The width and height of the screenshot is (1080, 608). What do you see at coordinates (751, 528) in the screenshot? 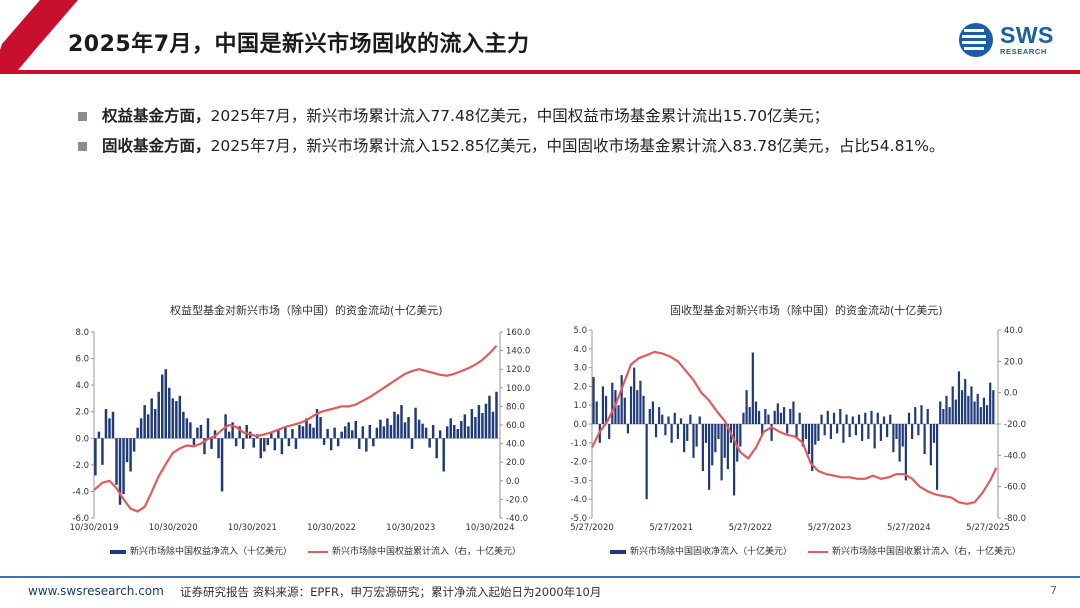
I see `x-tick-label: 5/27/2022` at bounding box center [751, 528].